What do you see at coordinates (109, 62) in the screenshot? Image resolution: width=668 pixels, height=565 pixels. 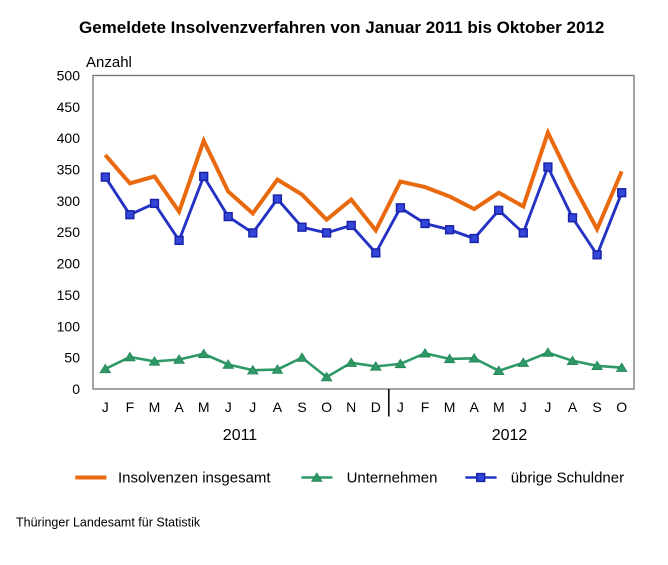 I see `svg-text: Anzahl` at bounding box center [109, 62].